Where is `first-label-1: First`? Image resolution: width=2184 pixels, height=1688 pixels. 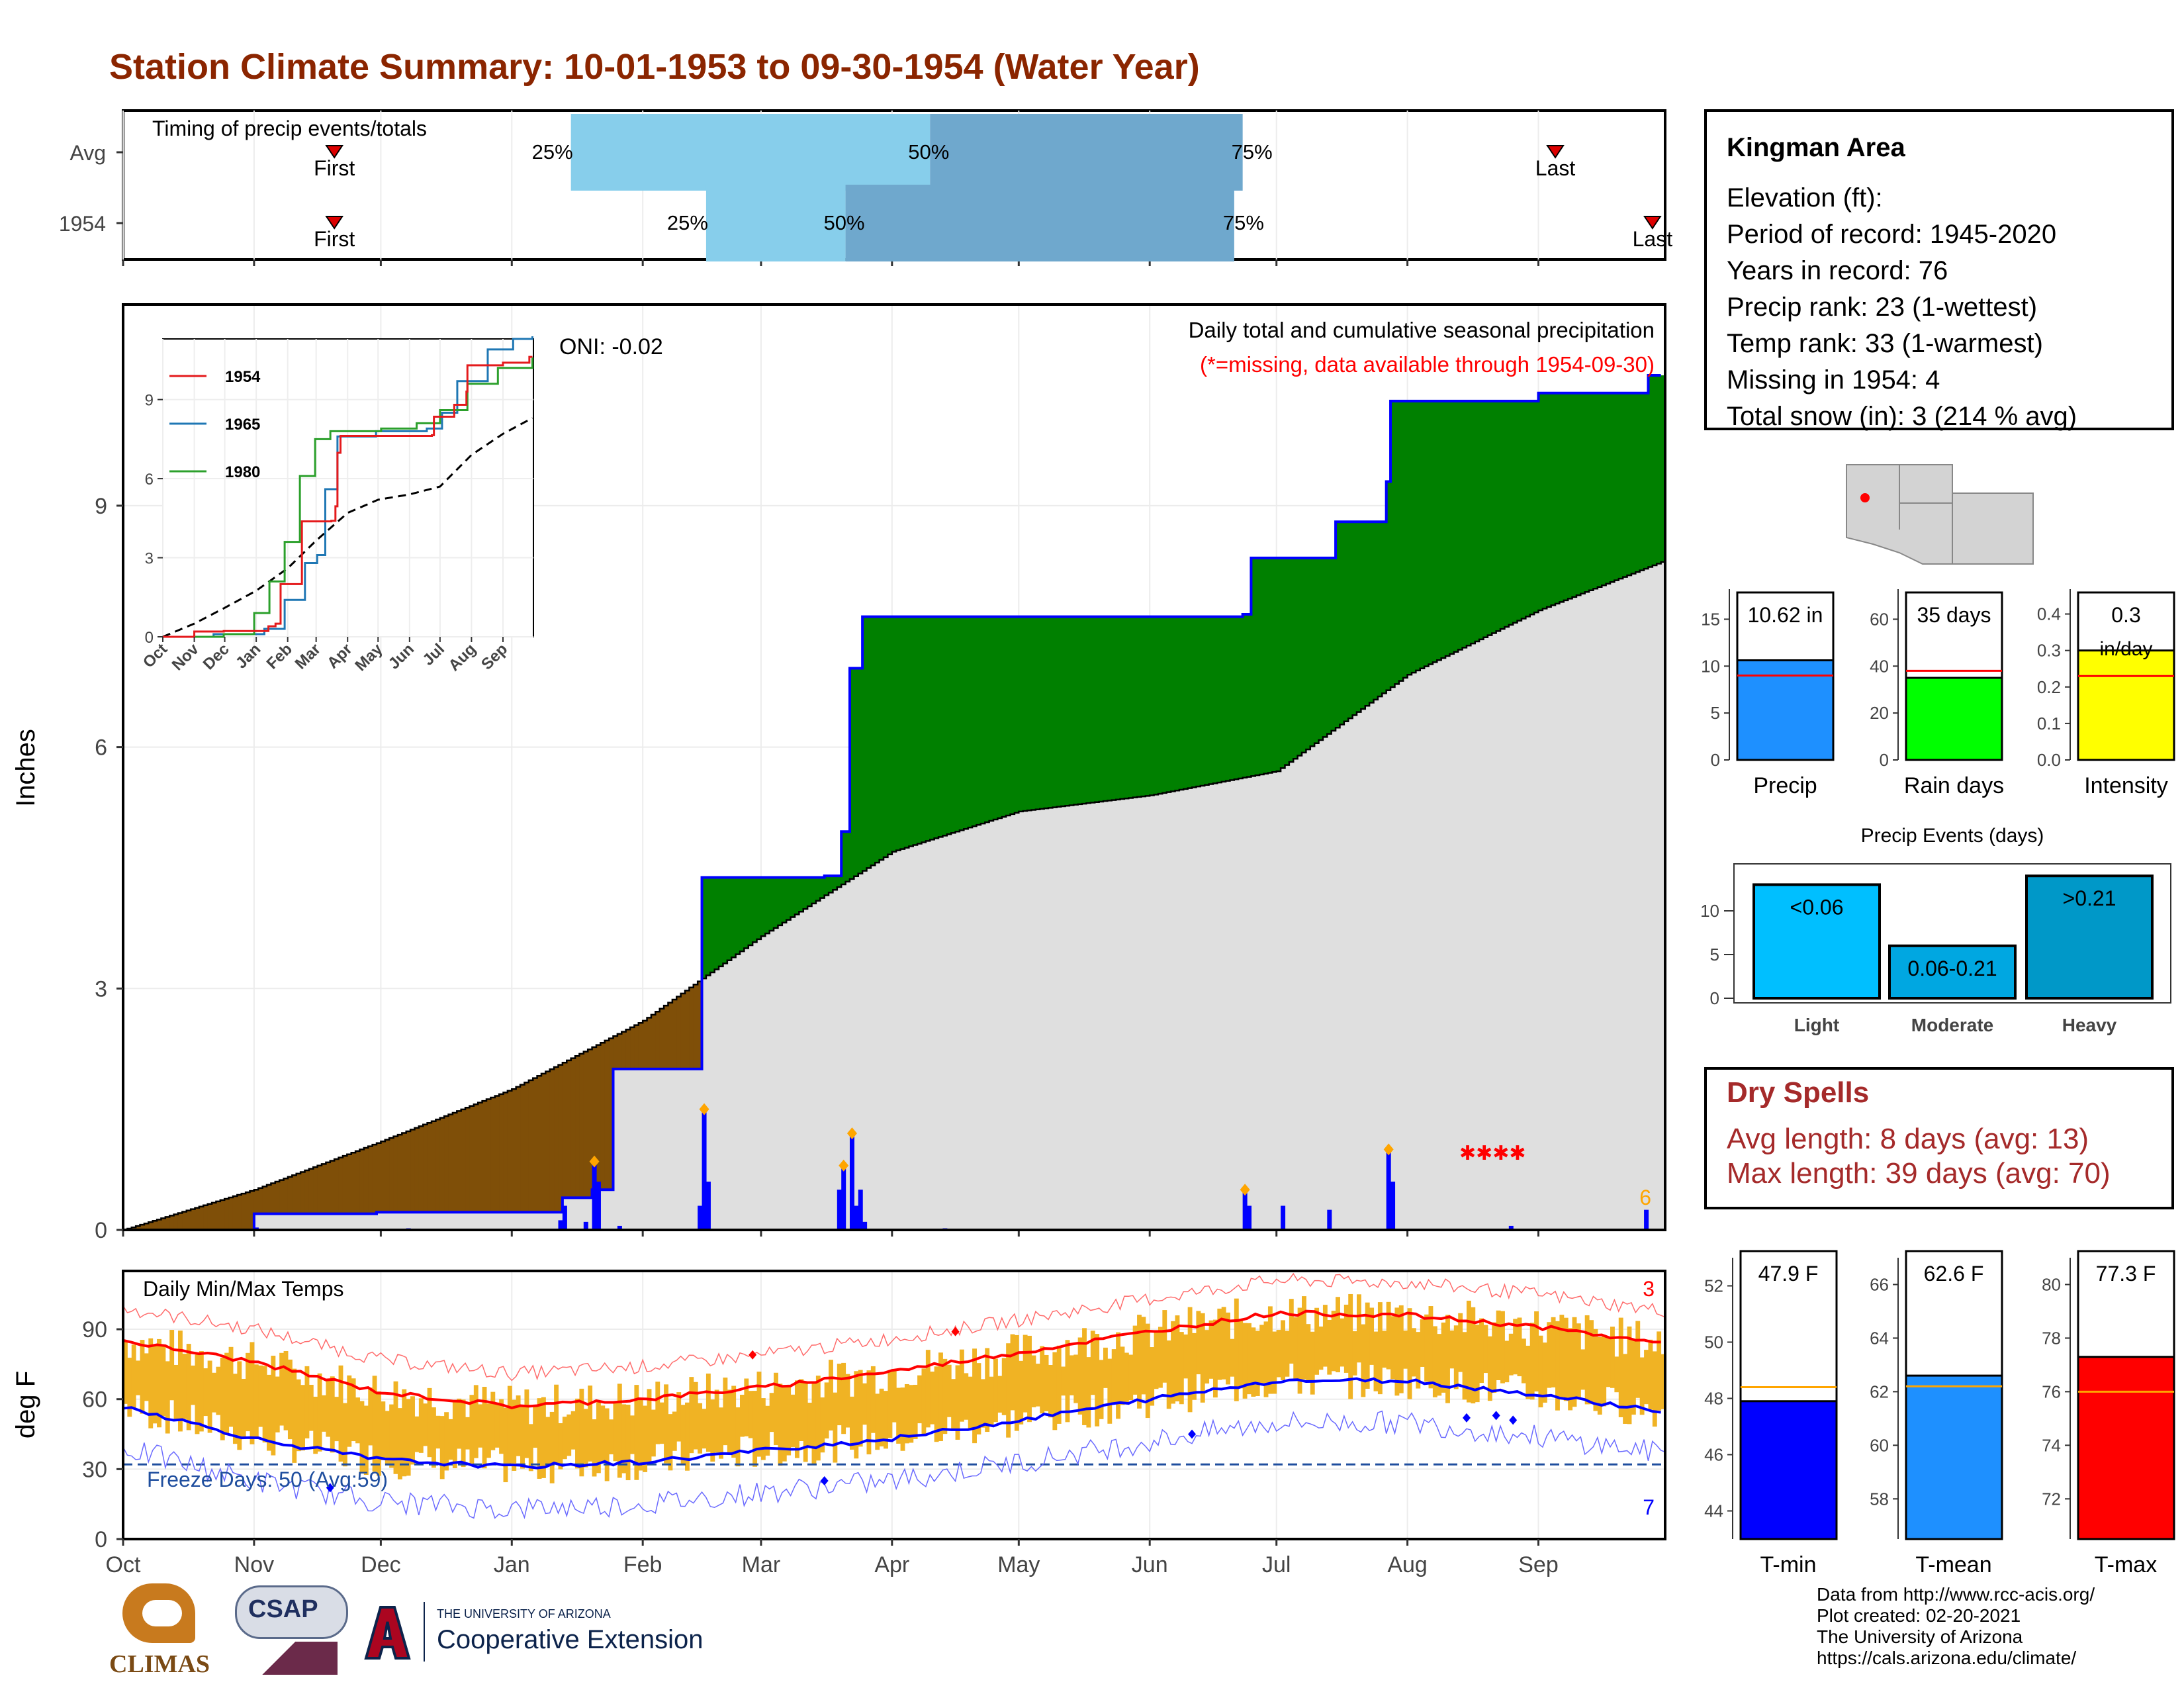
first-label-1: First is located at coordinates (334, 239).